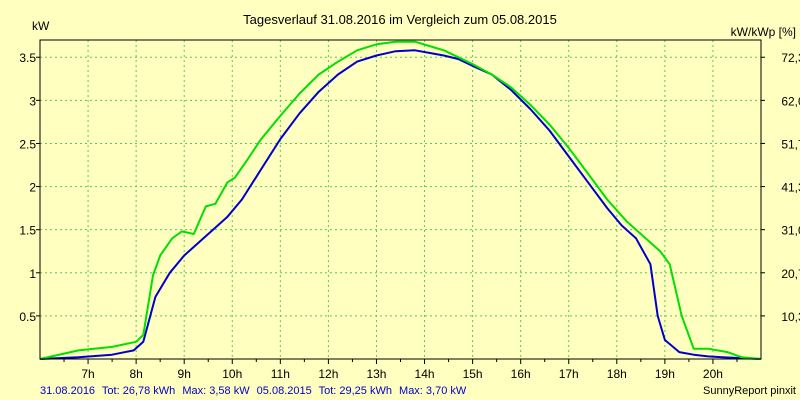 The height and width of the screenshot is (400, 800). I want to click on legend-series-1-date: 31.08.2016, so click(67, 391).